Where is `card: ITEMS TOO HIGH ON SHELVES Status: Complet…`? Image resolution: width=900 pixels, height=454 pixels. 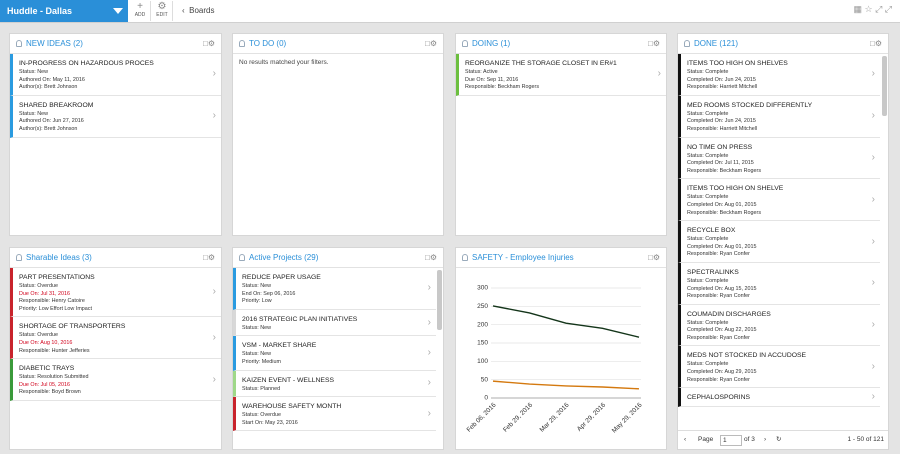
card: ITEMS TOO HIGH ON SHELVES Status: Complet… is located at coordinates (779, 75).